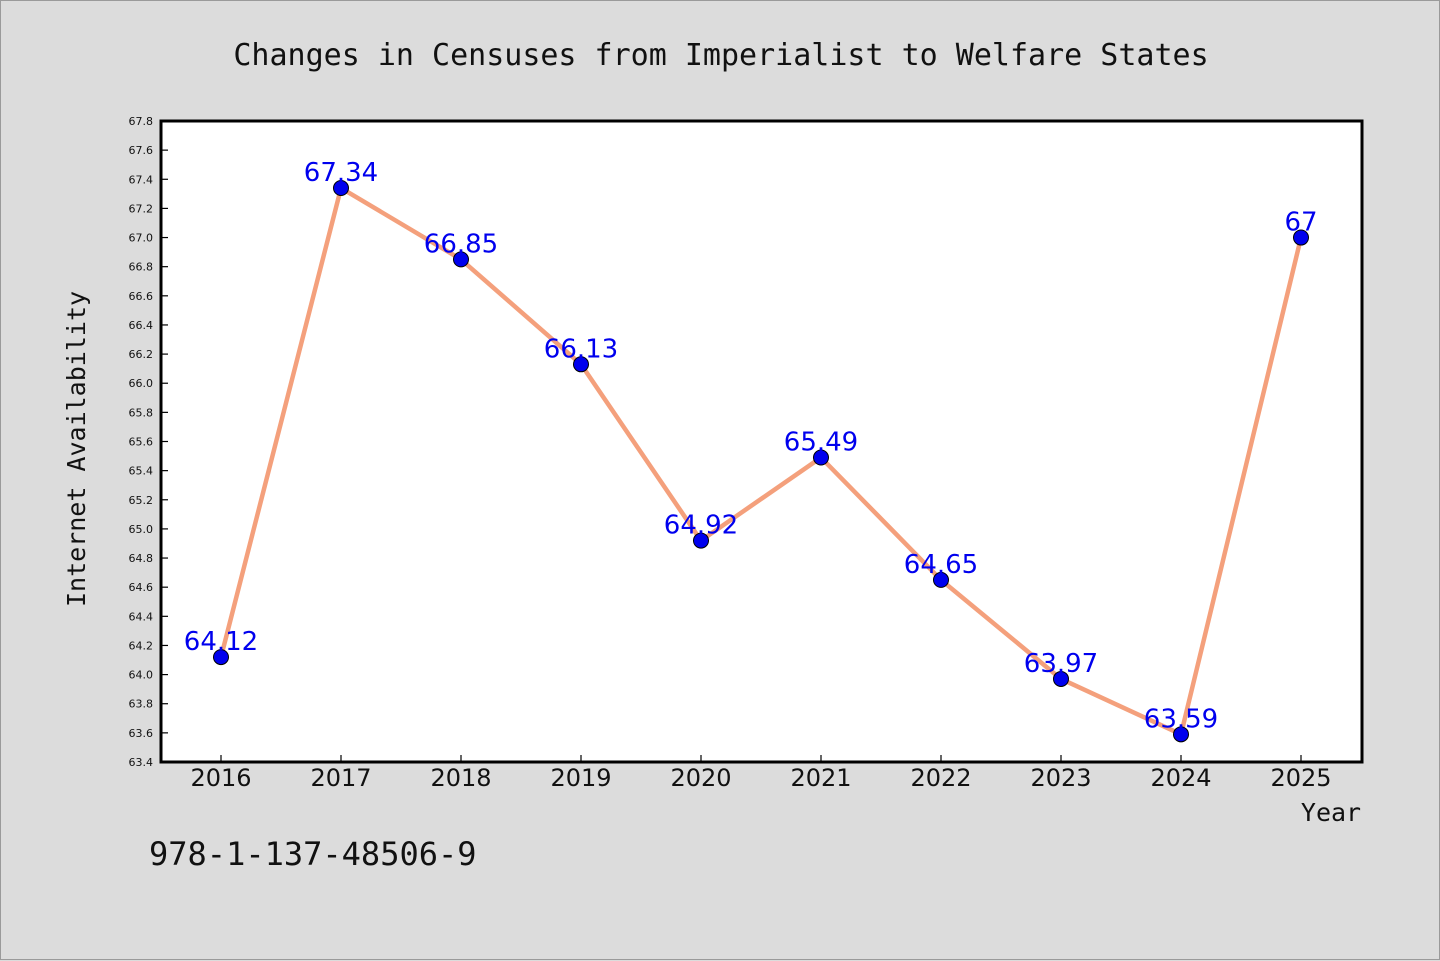  Describe the element at coordinates (141, 267) in the screenshot. I see `y-tick-label: 66.8` at that location.